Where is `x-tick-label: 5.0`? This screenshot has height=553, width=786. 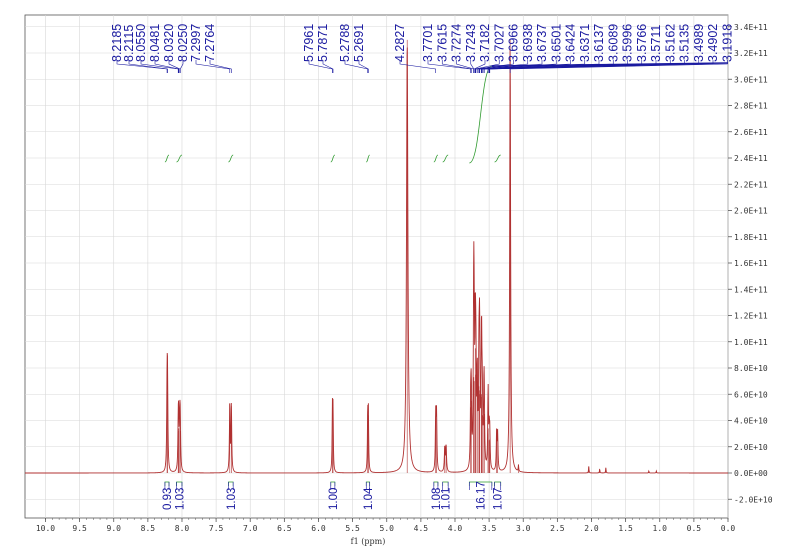
x-tick-label: 5.0 is located at coordinates (387, 528).